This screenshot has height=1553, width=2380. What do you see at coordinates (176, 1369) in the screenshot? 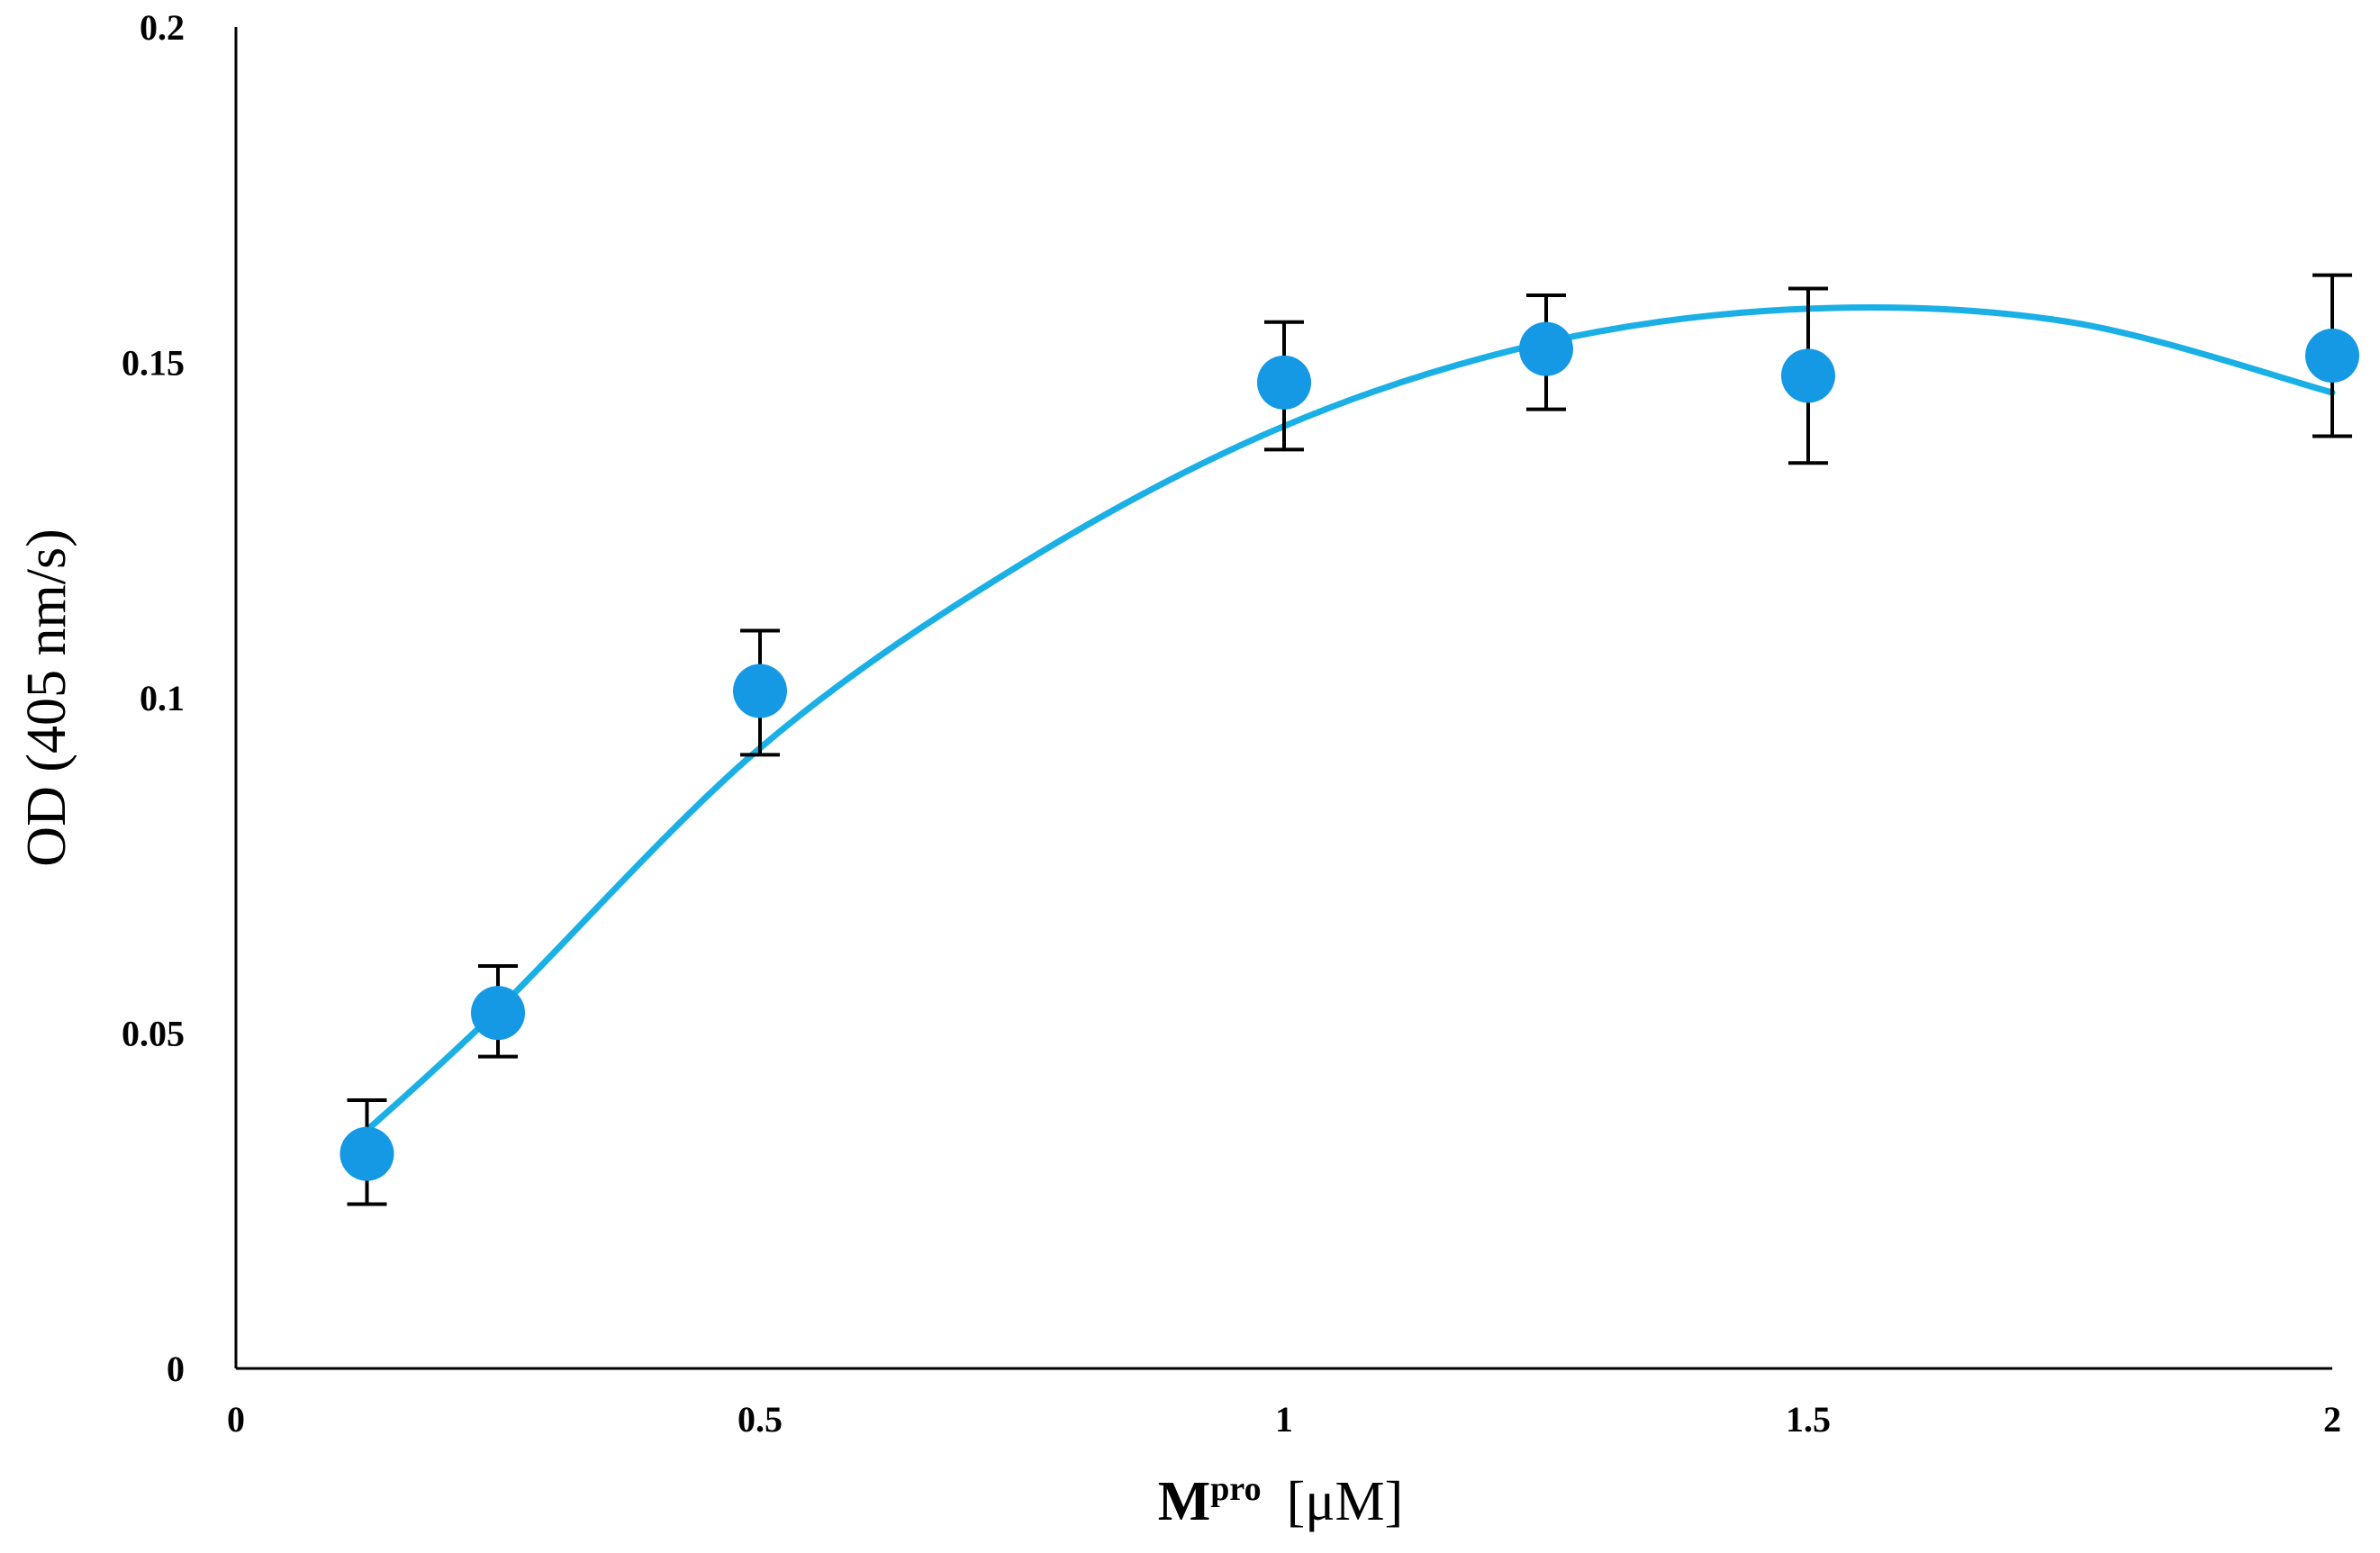
I see `y-tick-label: 0` at bounding box center [176, 1369].